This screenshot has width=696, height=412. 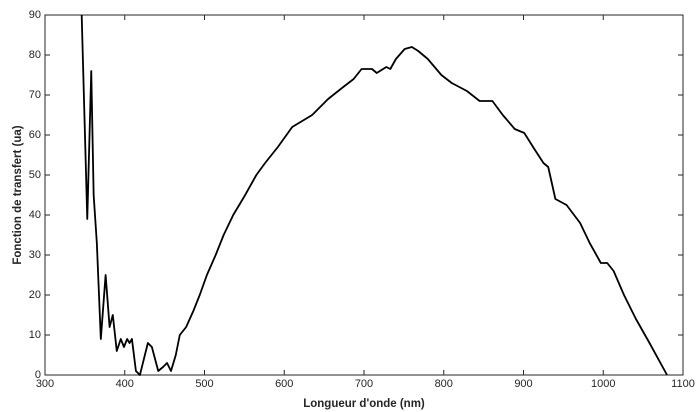 I want to click on x-tick-label: 500, so click(x=204, y=384).